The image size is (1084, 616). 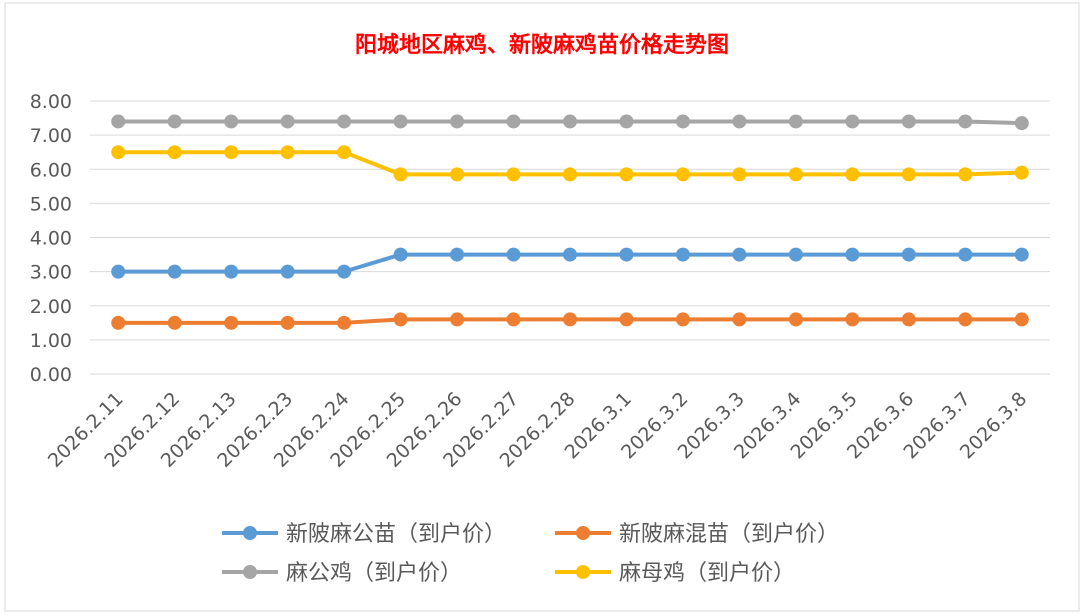 What do you see at coordinates (51, 341) in the screenshot?
I see `y-tick-label: 1.00` at bounding box center [51, 341].